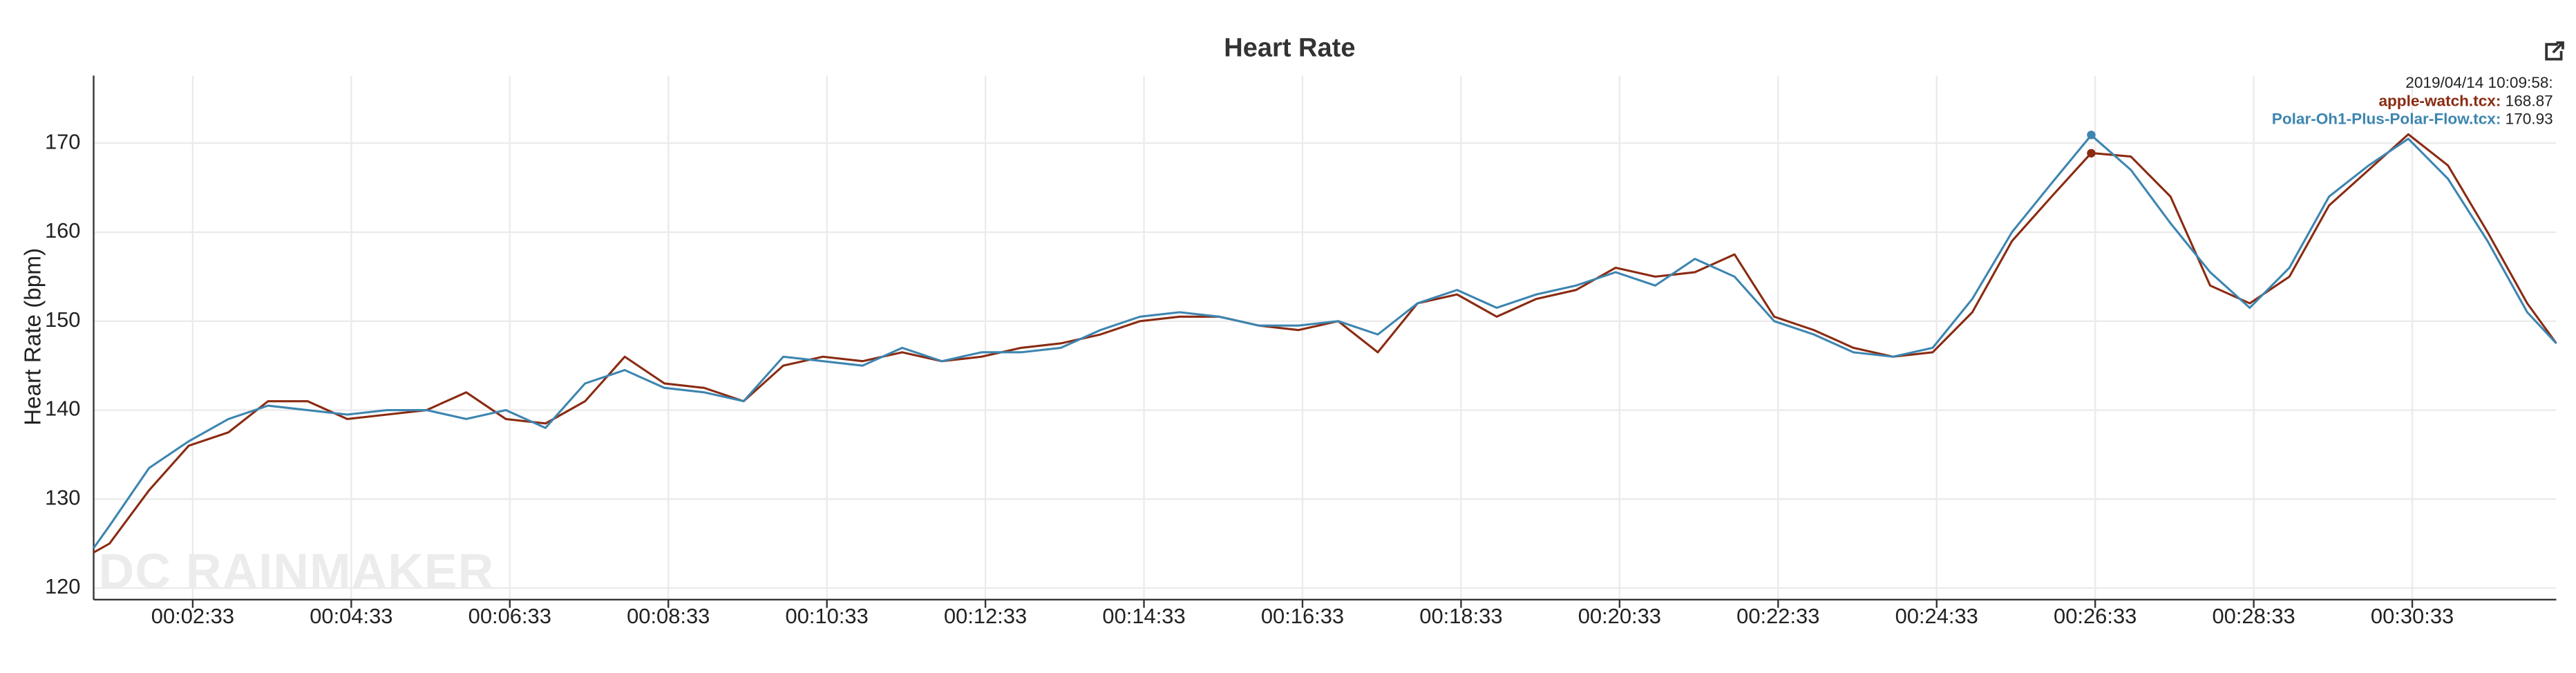  I want to click on y-tick-label: 170, so click(63, 141).